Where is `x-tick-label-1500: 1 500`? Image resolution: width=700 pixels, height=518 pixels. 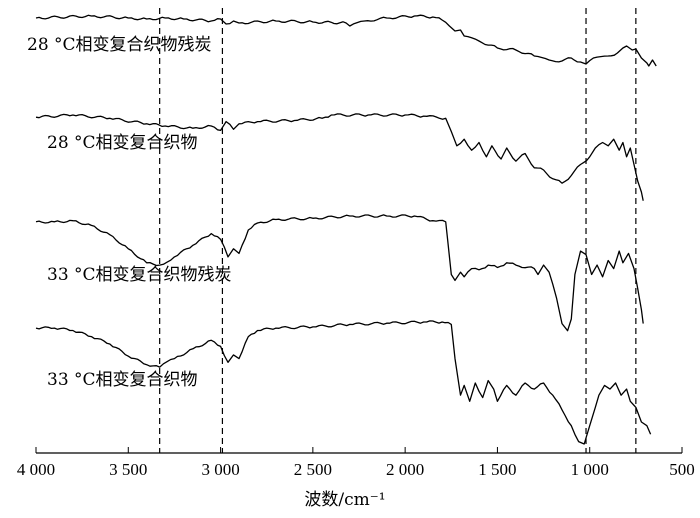
x-tick-label-1500: 1 500 is located at coordinates (497, 469).